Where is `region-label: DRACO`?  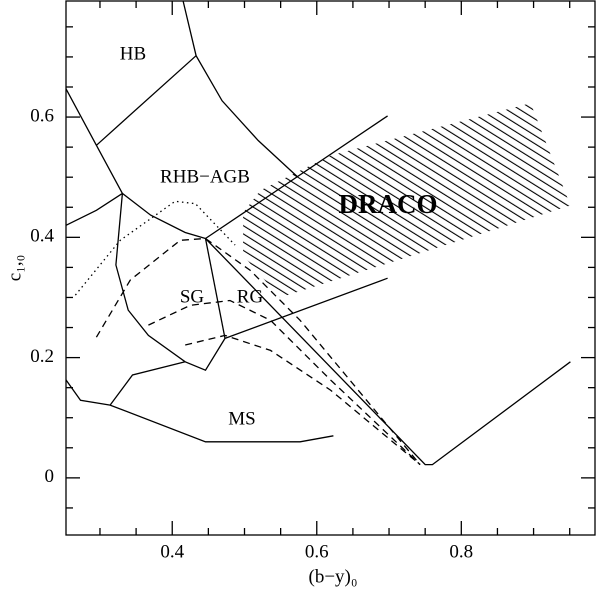 region-label: DRACO is located at coordinates (388, 204).